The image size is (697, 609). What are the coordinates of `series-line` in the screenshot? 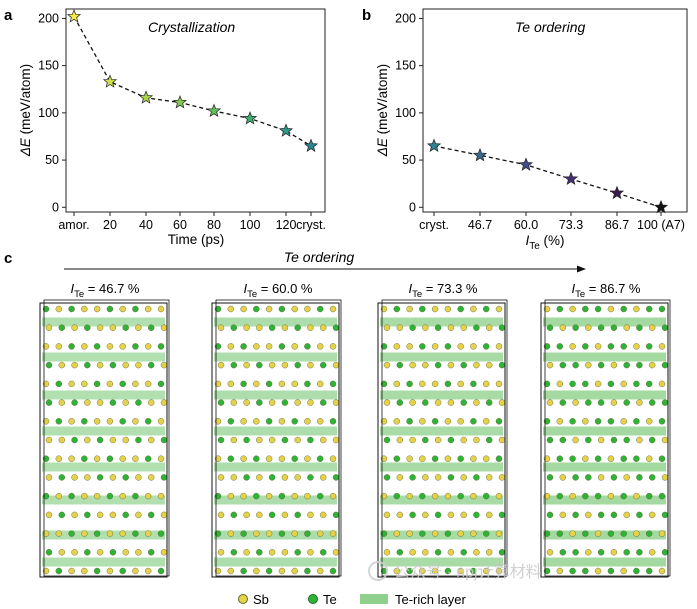 It's located at (547, 176).